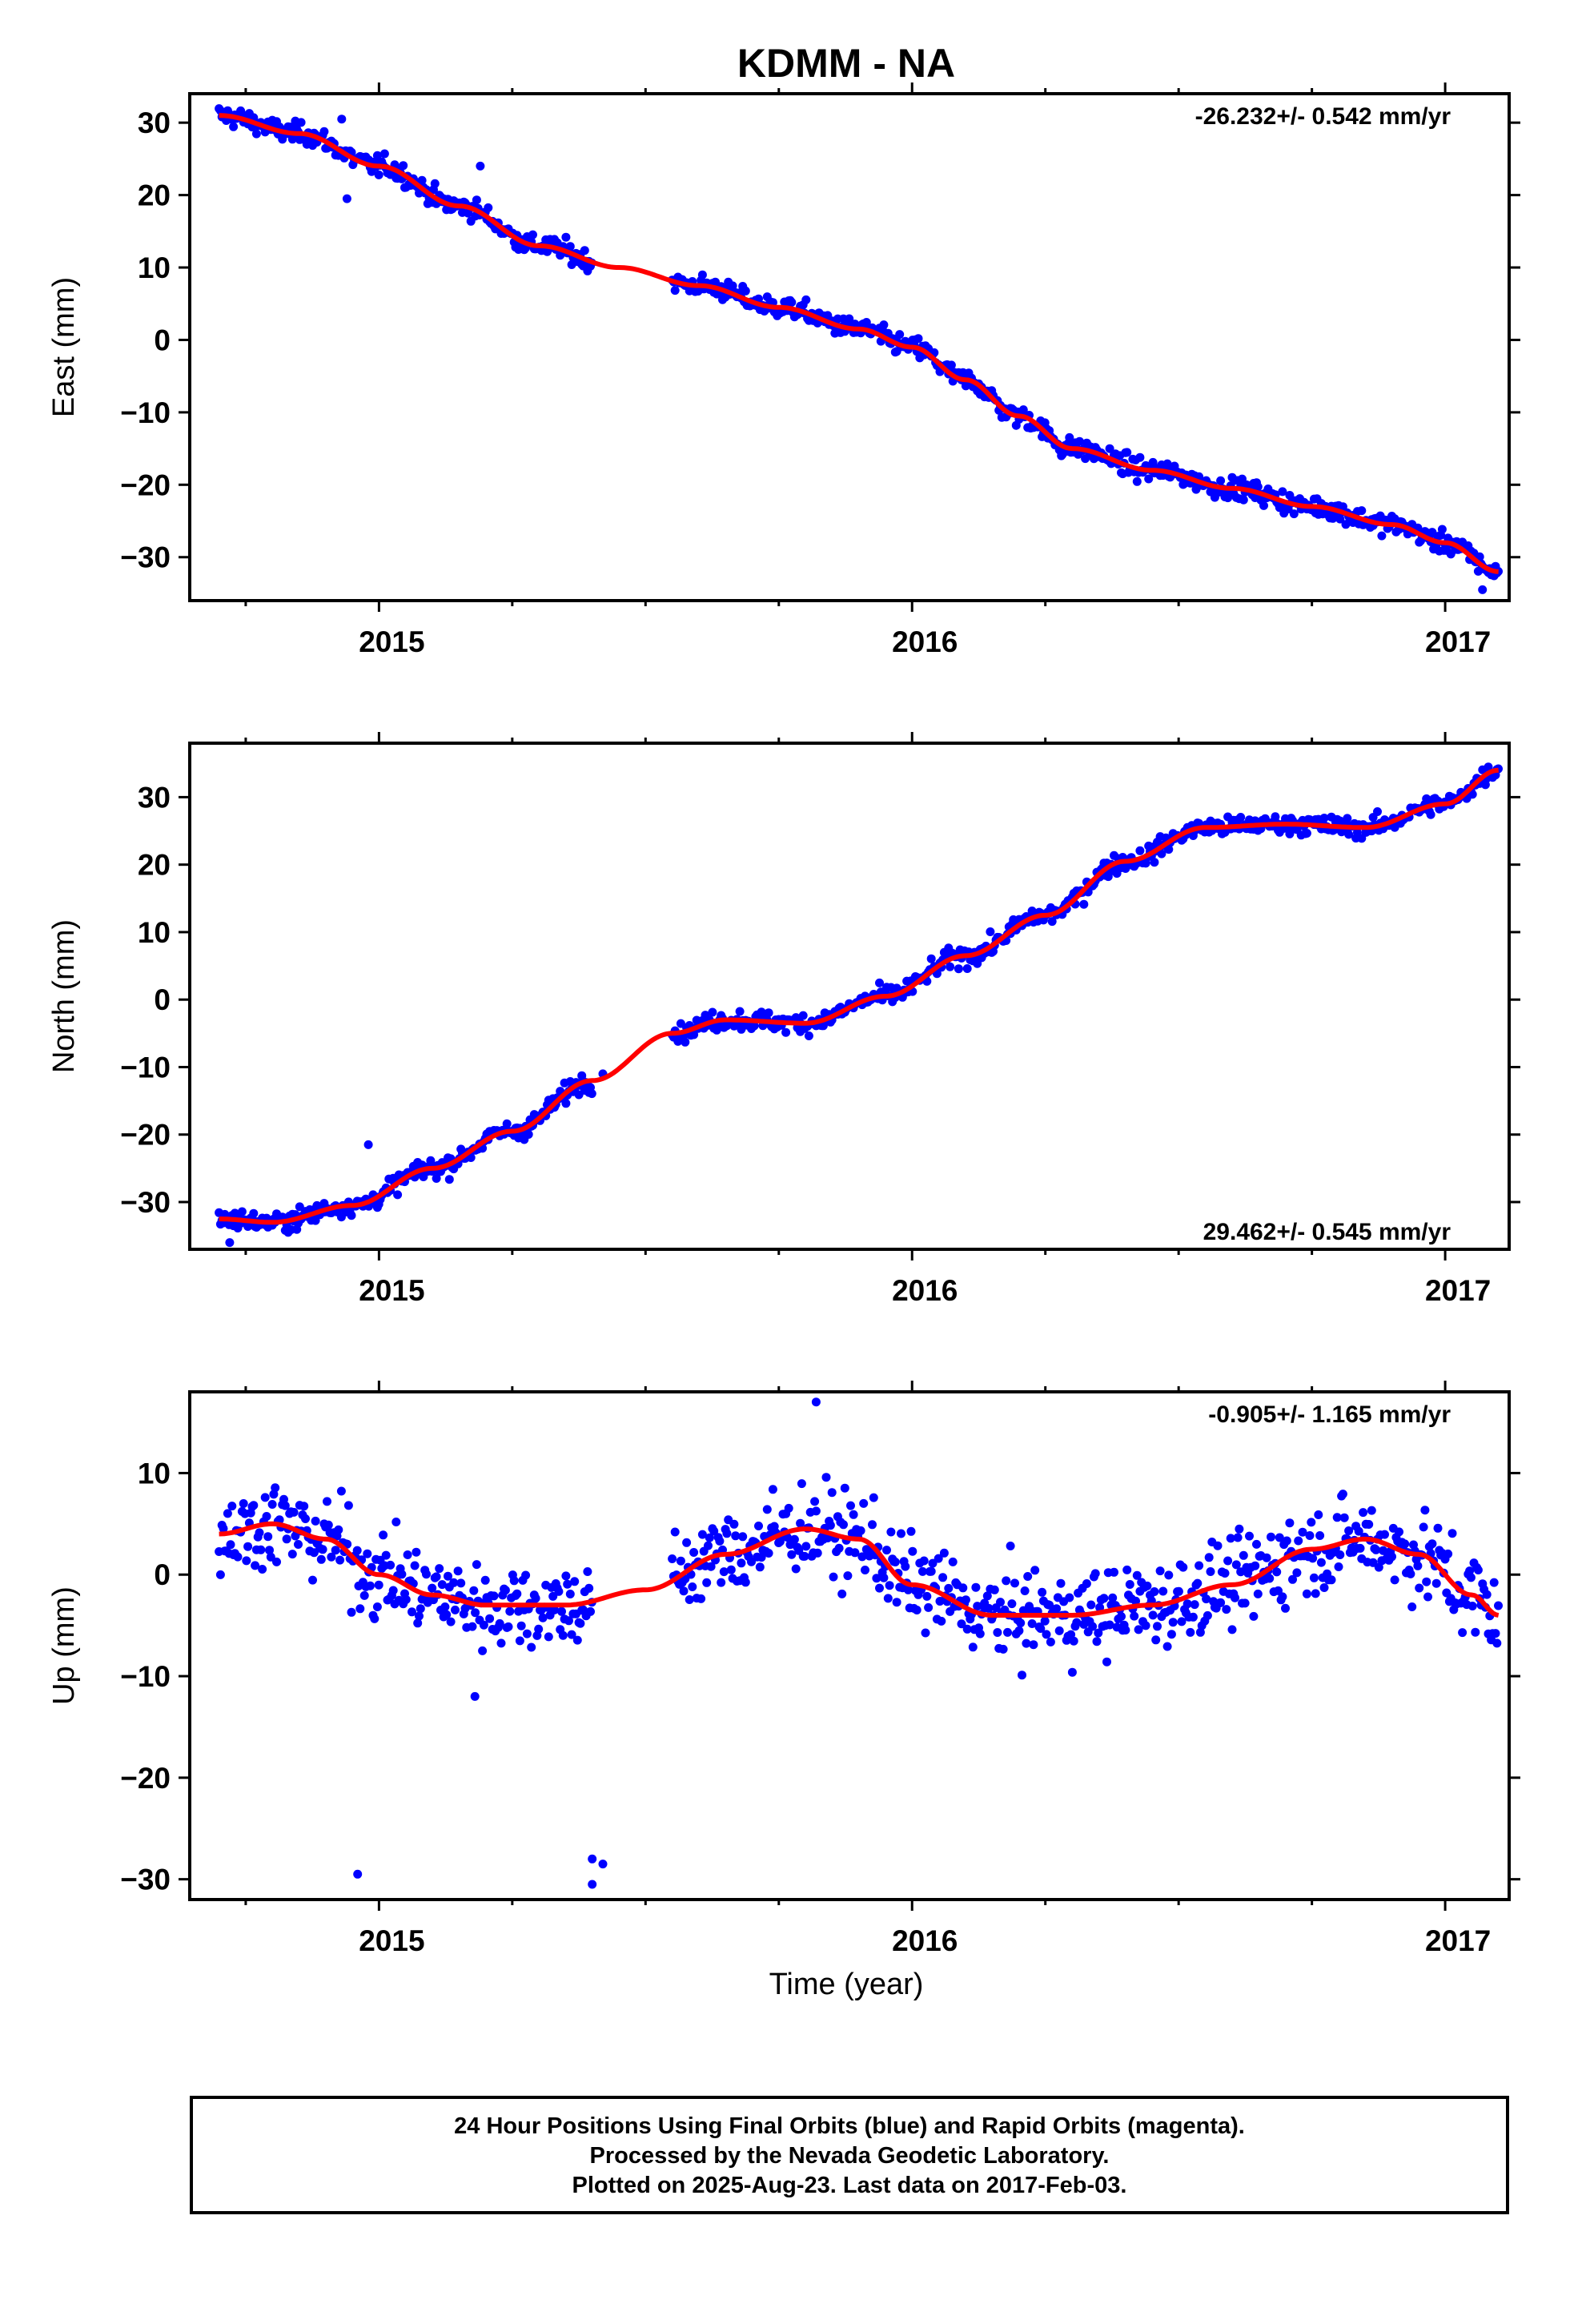 This screenshot has height=2324, width=1582. Describe the element at coordinates (145, 557) in the screenshot. I see `east-y-tick-label: −30` at that location.